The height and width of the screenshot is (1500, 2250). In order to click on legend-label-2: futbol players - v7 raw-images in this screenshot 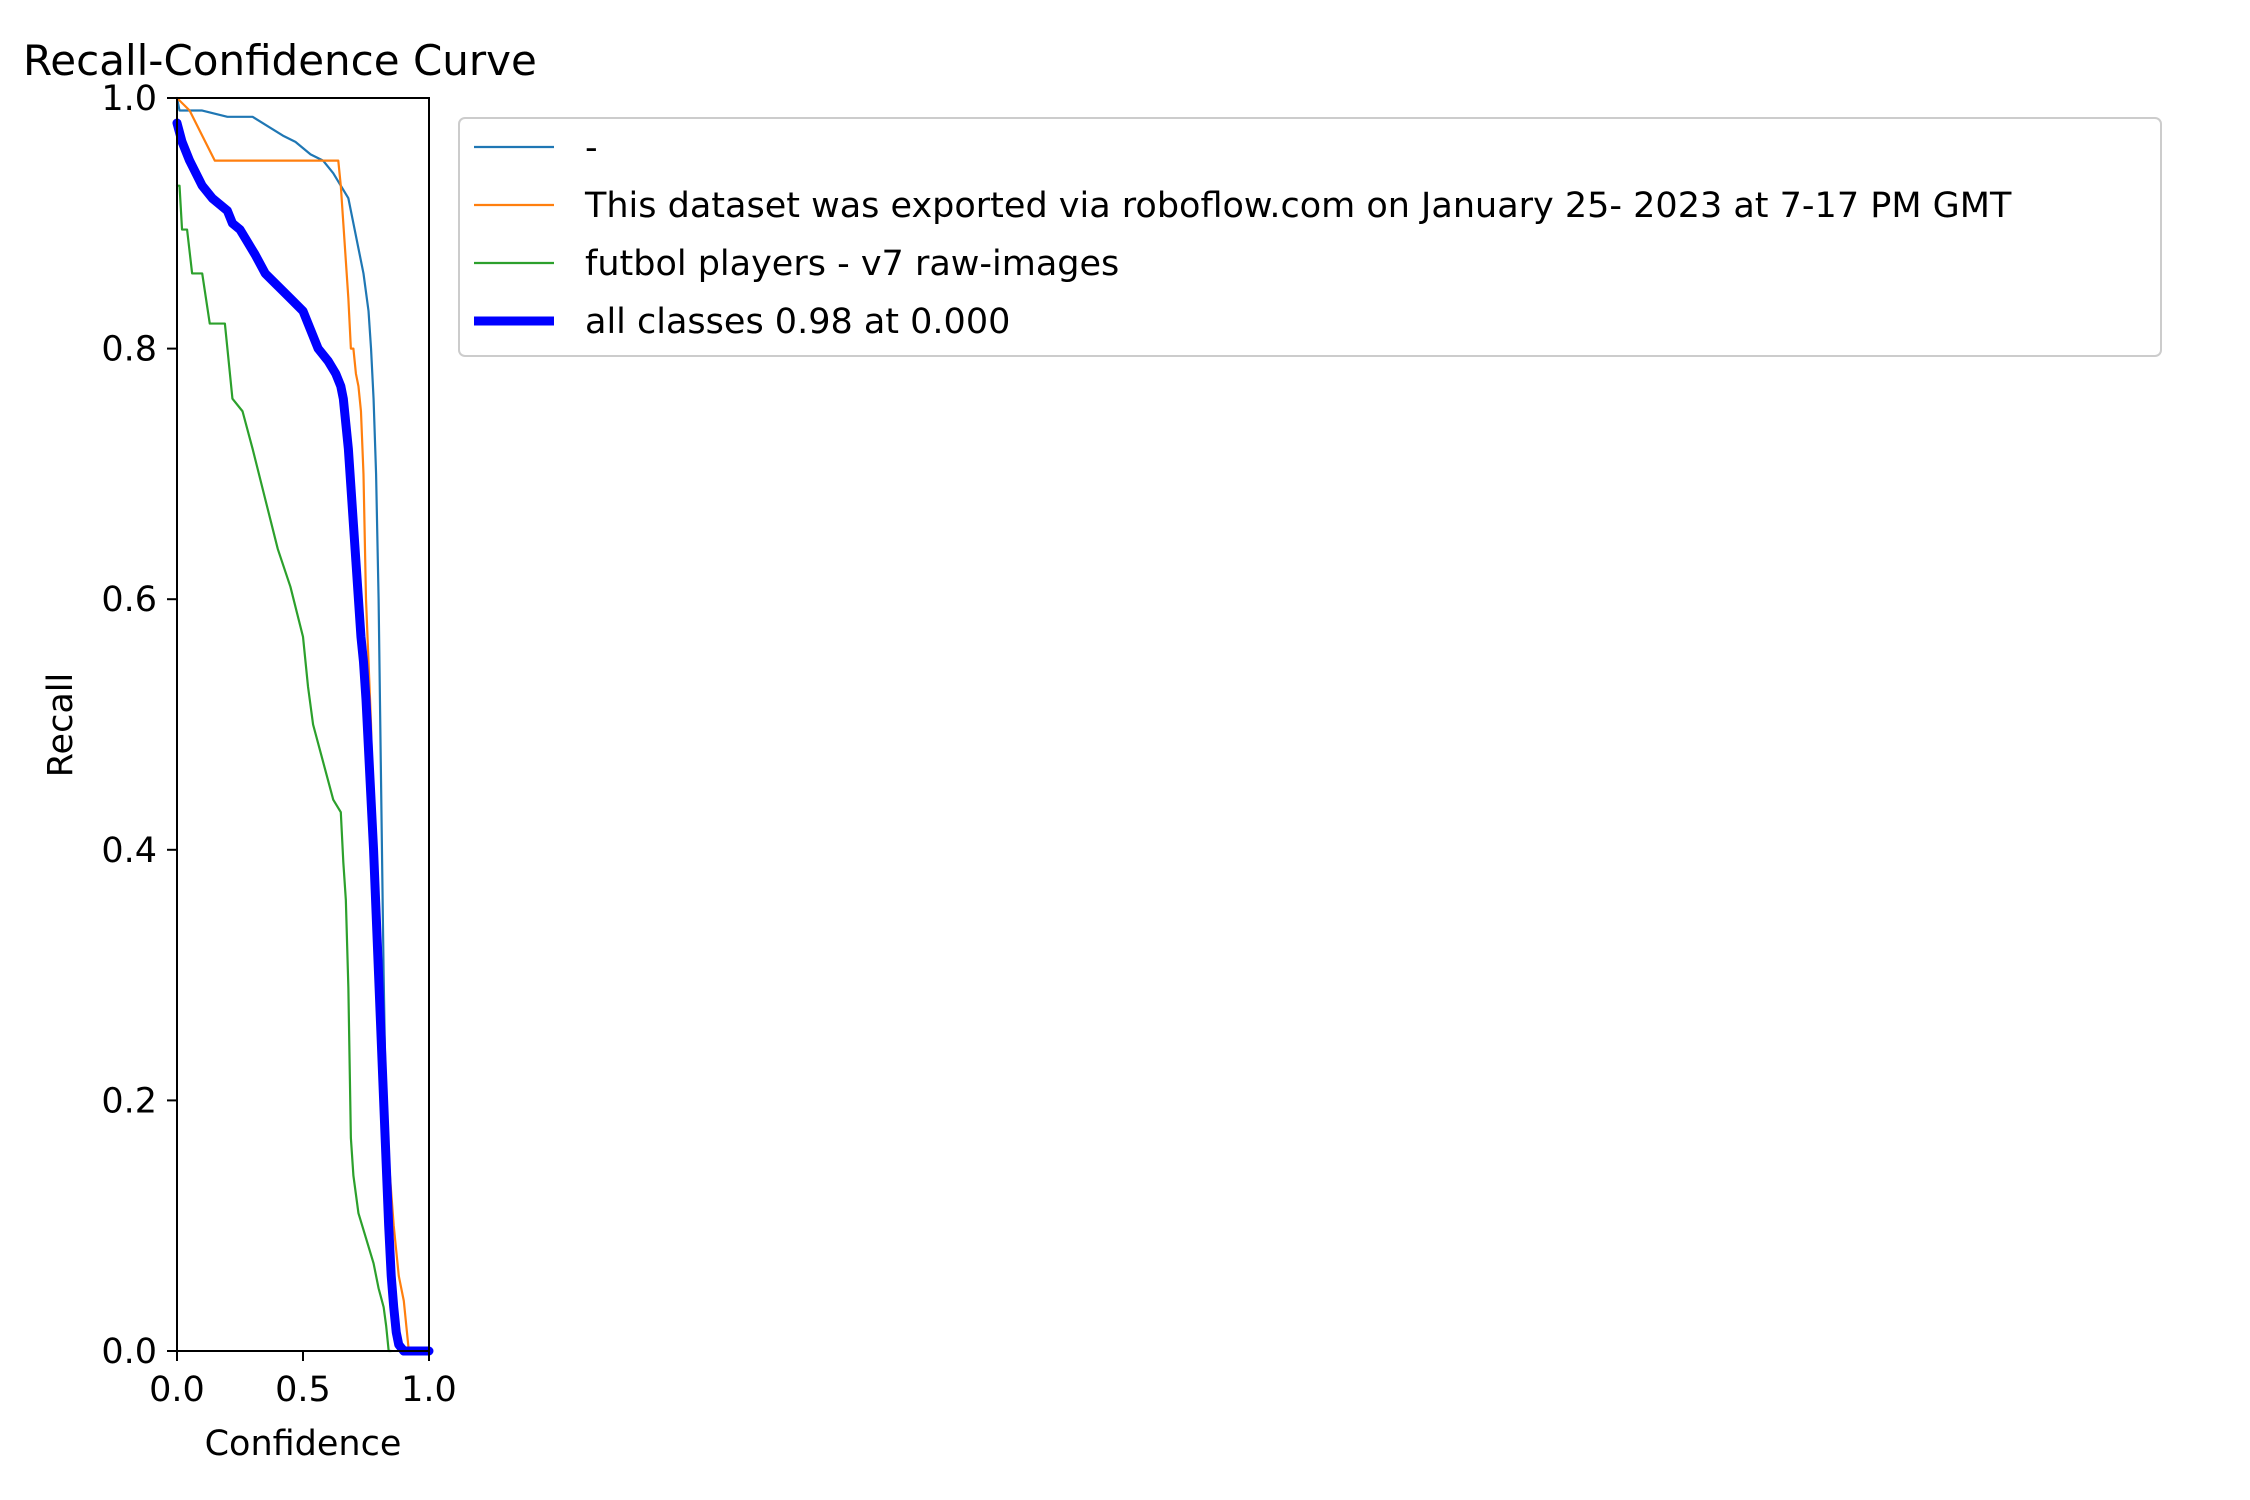, I will do `click(852, 264)`.